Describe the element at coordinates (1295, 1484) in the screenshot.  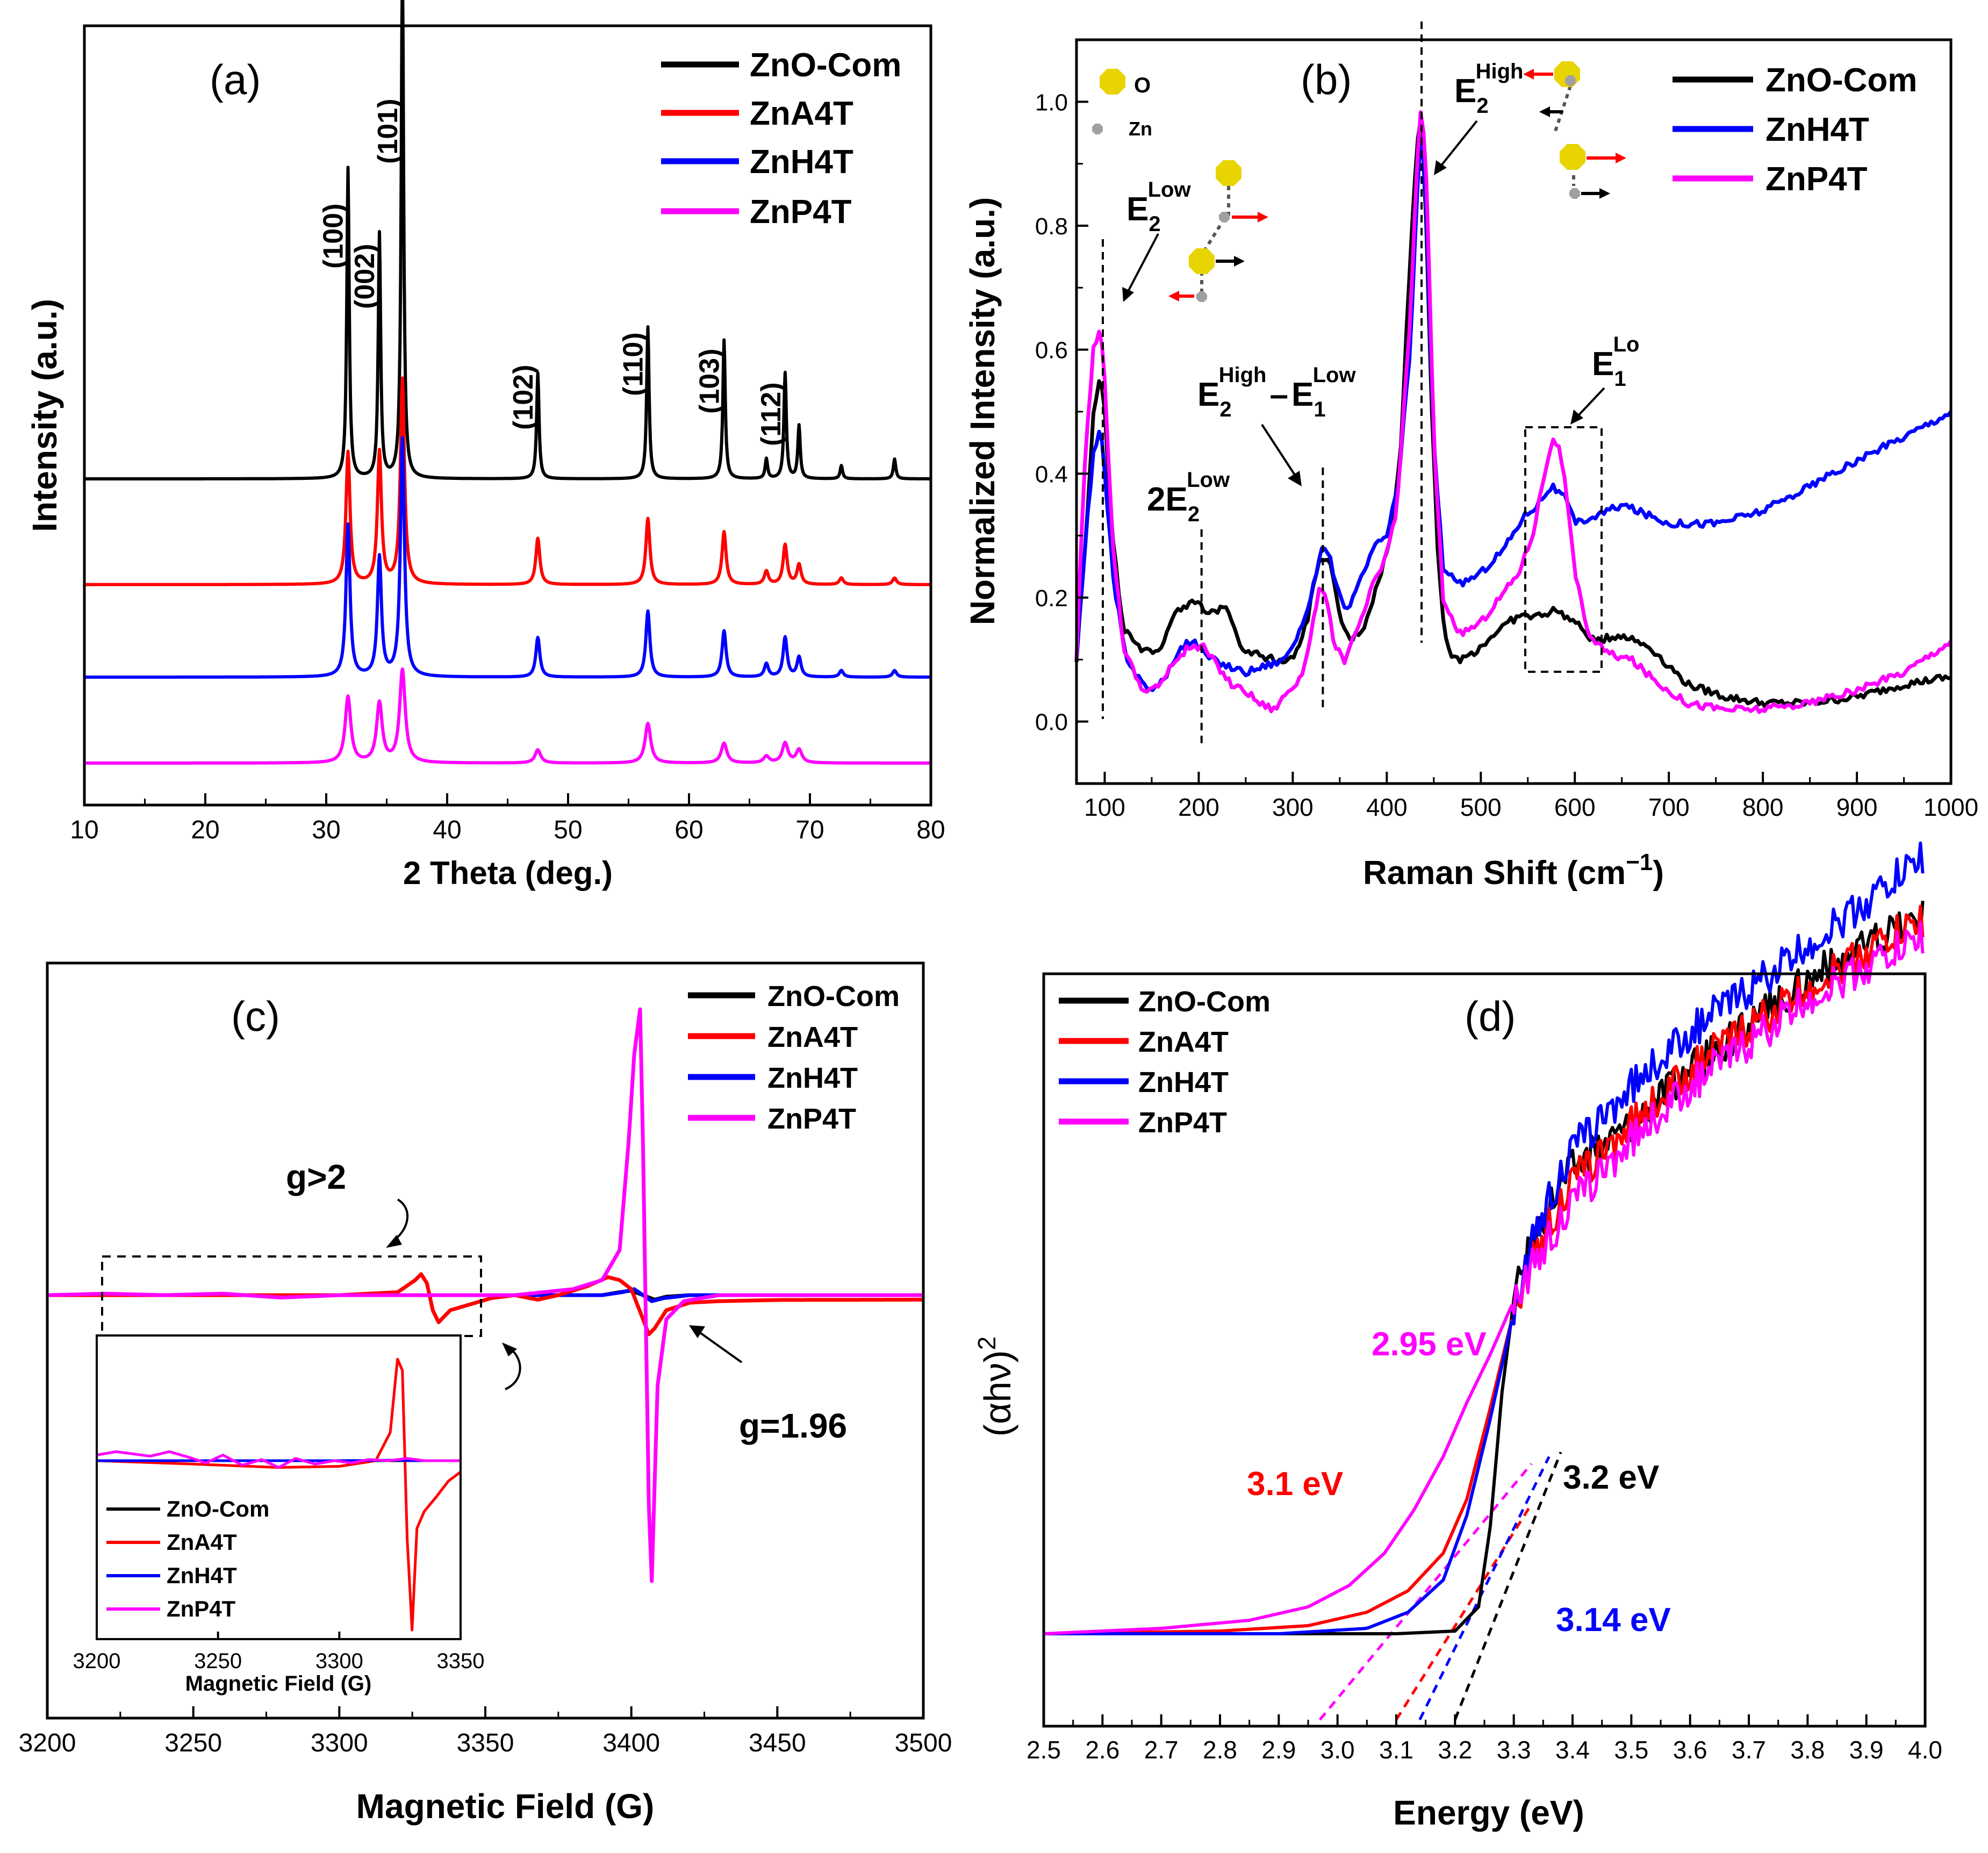
I see `band-gap-label-zna4t: 3.1 eV` at that location.